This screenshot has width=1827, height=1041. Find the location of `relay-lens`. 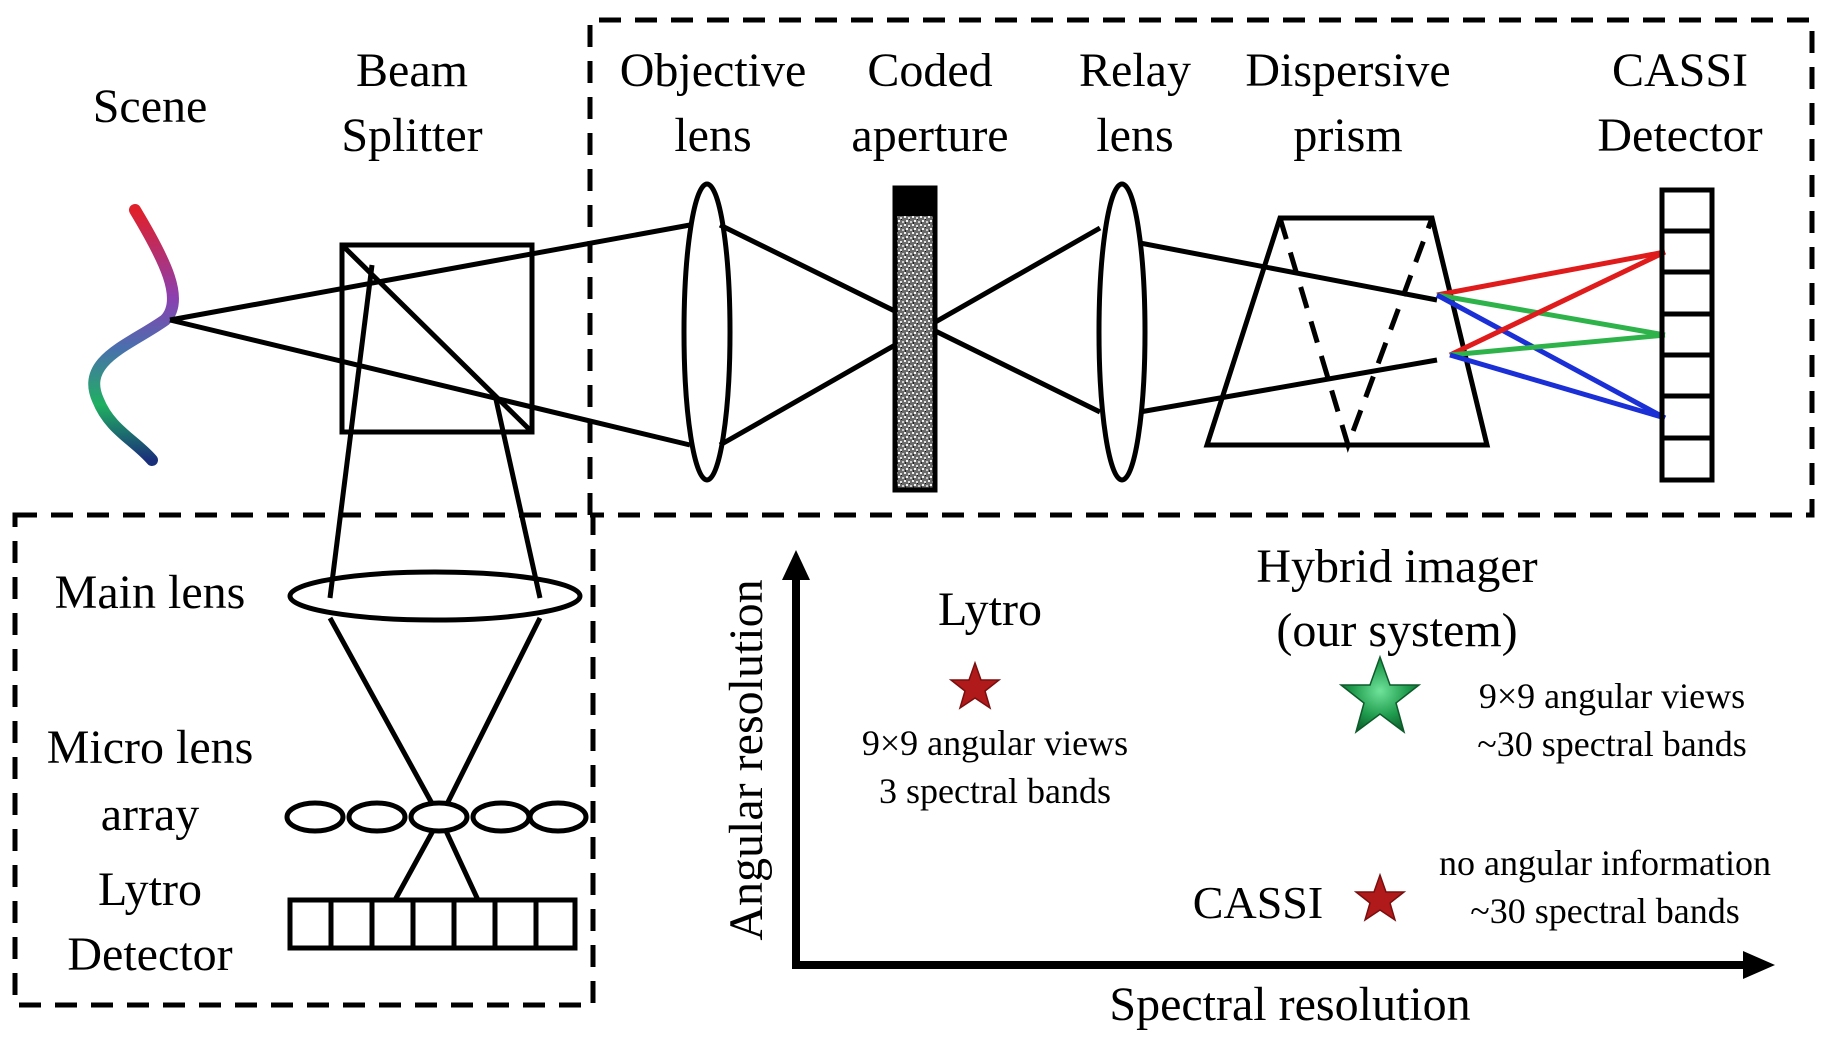

relay-lens is located at coordinates (1122, 332).